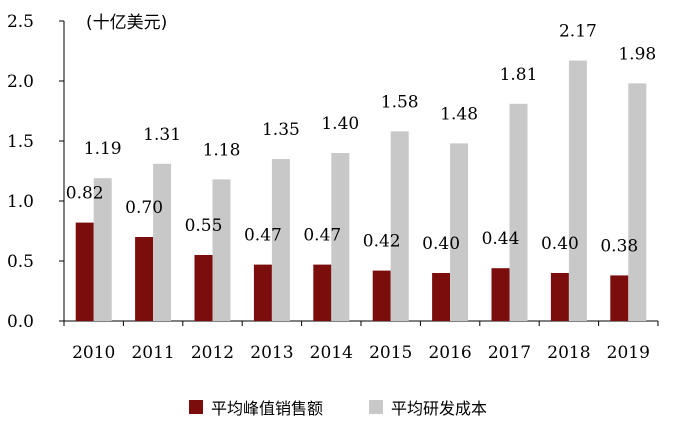  Describe the element at coordinates (338, 407) in the screenshot. I see `legend: 平均峰值销售额 平均研发成本` at that location.